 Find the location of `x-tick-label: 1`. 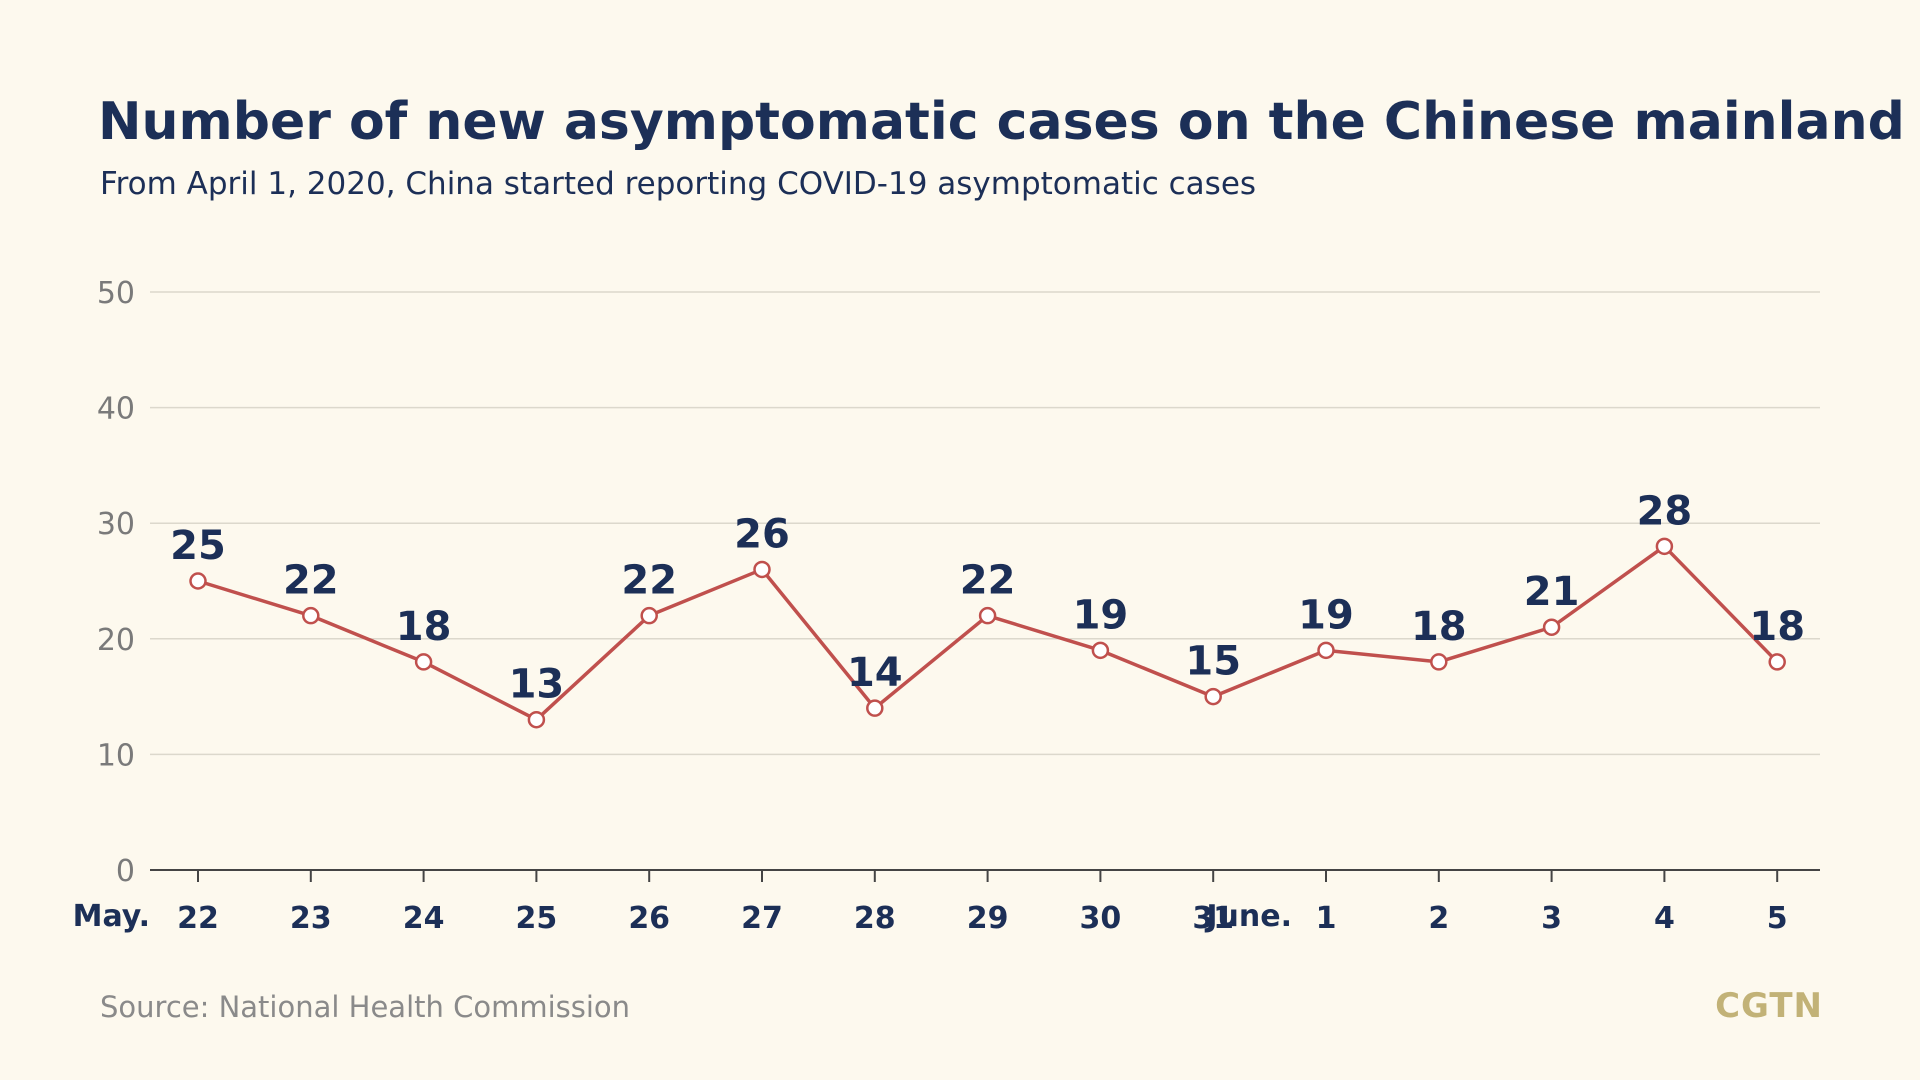

x-tick-label: 1 is located at coordinates (1326, 918).